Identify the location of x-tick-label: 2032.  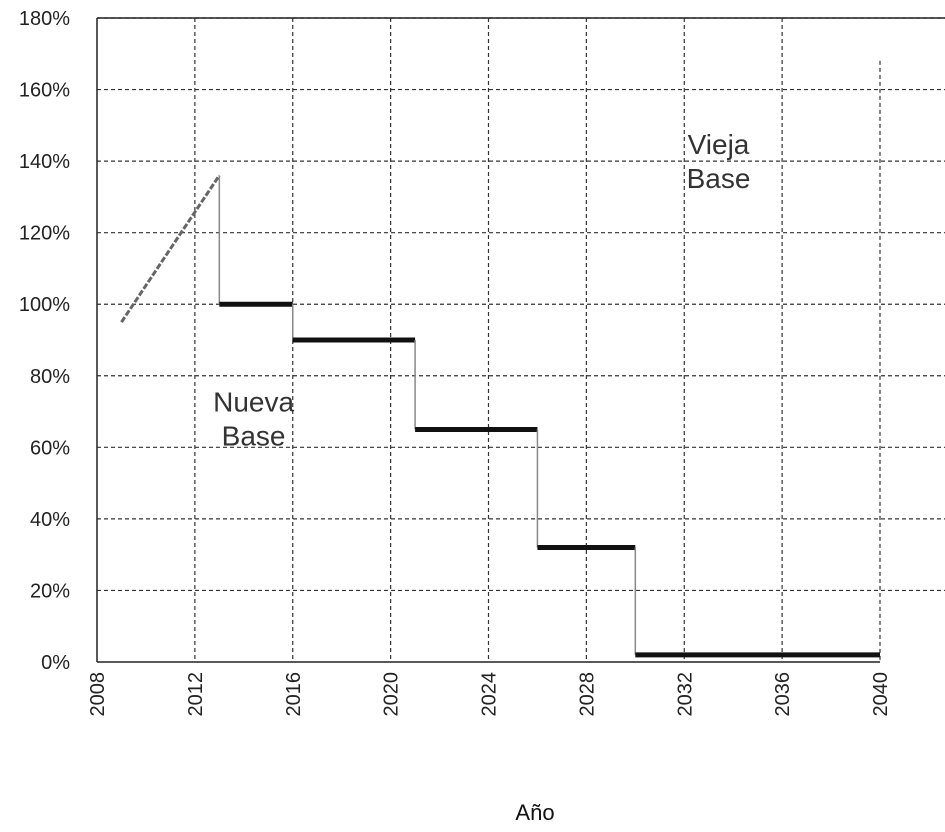
(685, 694).